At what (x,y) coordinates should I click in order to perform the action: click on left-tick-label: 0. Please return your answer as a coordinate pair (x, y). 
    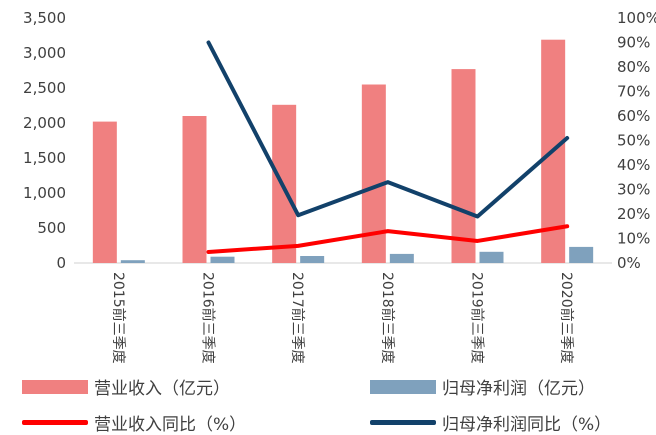
    Looking at the image, I should click on (61, 263).